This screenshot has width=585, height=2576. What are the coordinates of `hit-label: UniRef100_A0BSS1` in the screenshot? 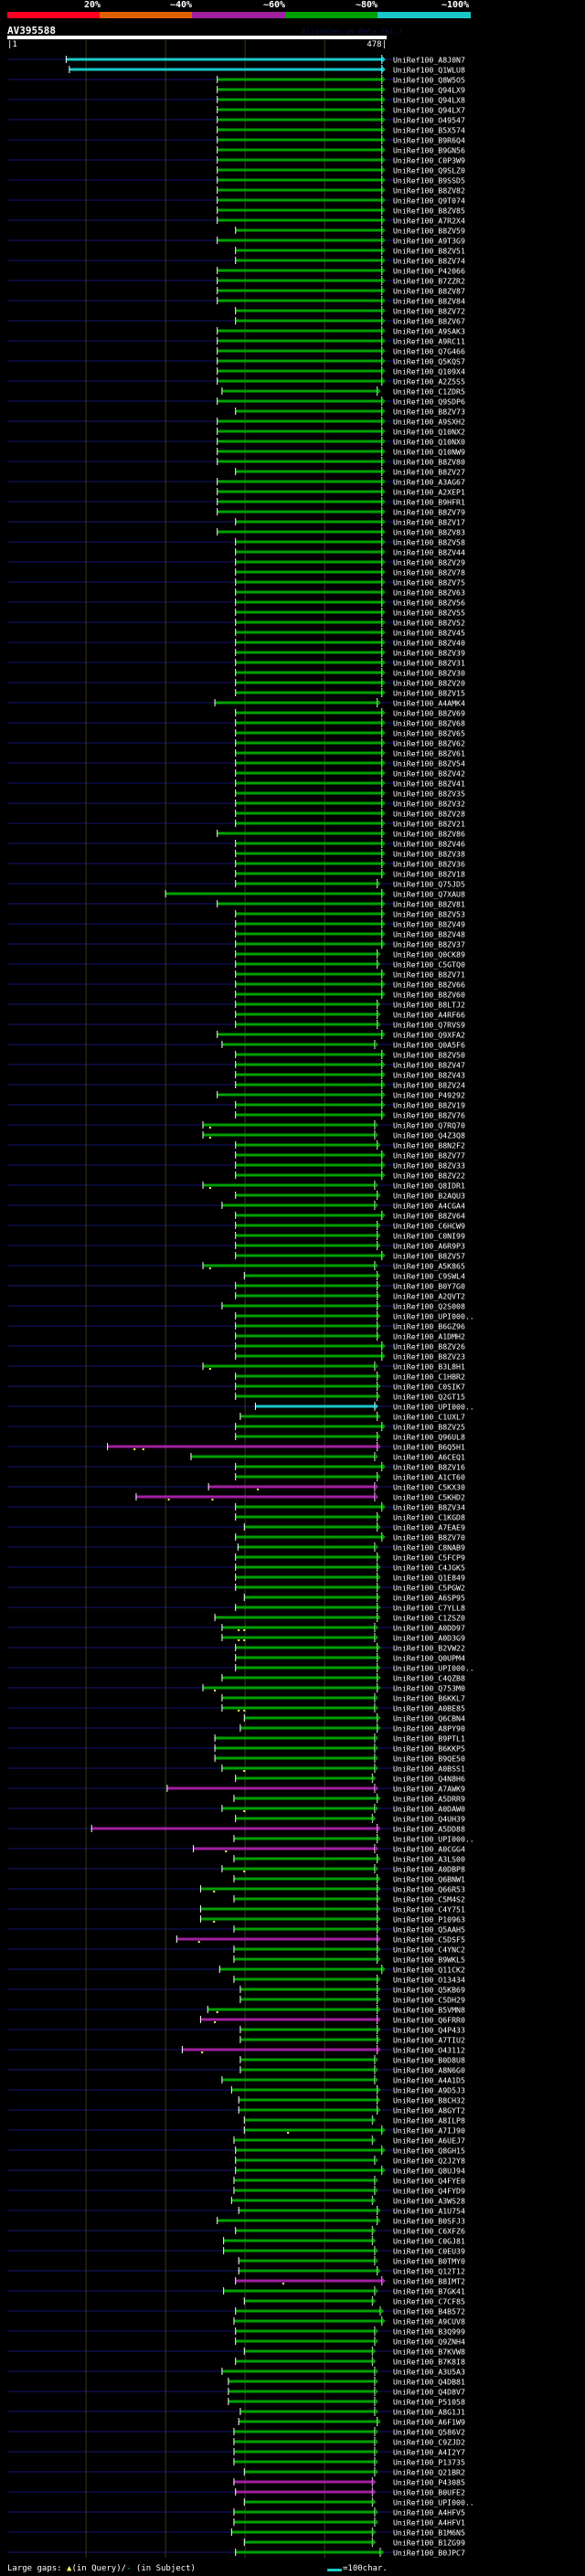 It's located at (429, 1769).